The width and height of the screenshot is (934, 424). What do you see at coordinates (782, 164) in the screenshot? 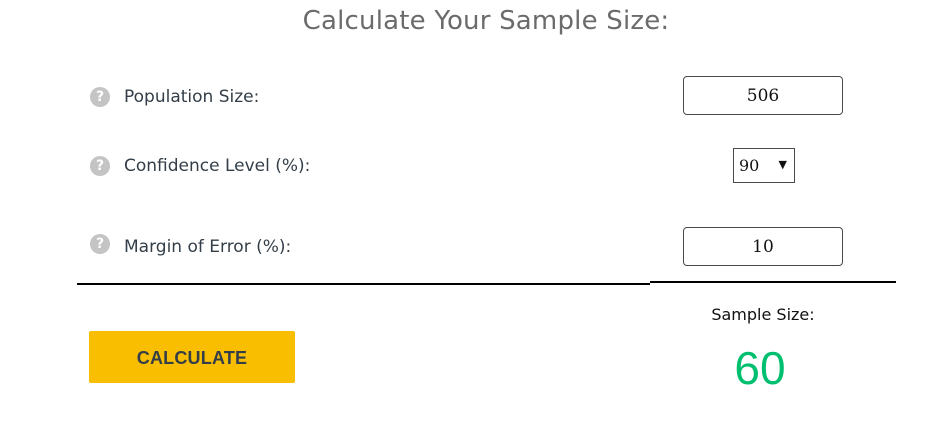
I see `chevron-down-icon: ▼` at bounding box center [782, 164].